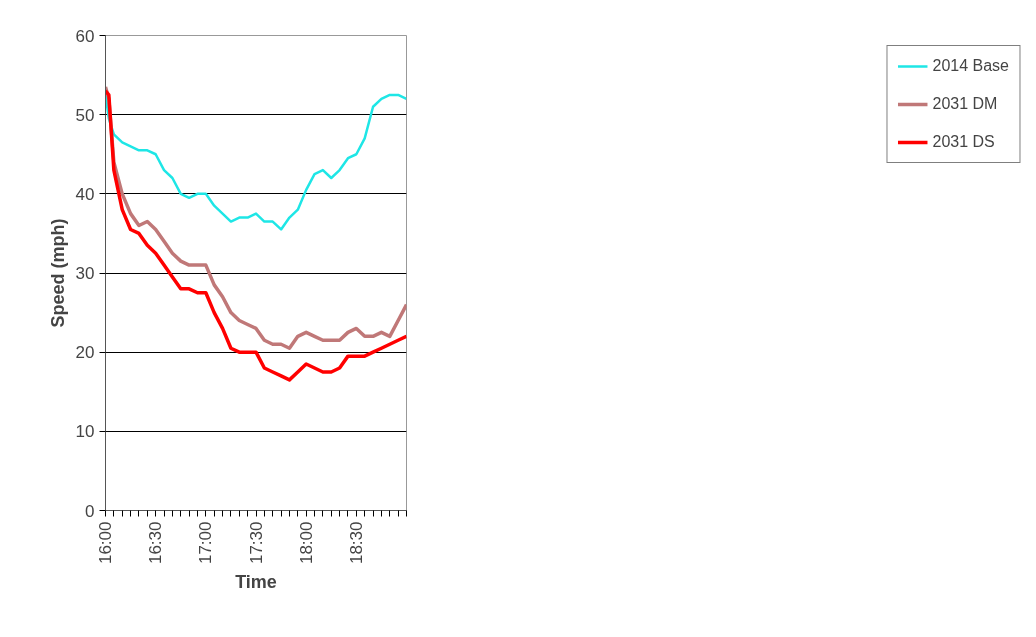 The height and width of the screenshot is (637, 1036). Describe the element at coordinates (963, 142) in the screenshot. I see `legend-label: 2031 DS` at that location.